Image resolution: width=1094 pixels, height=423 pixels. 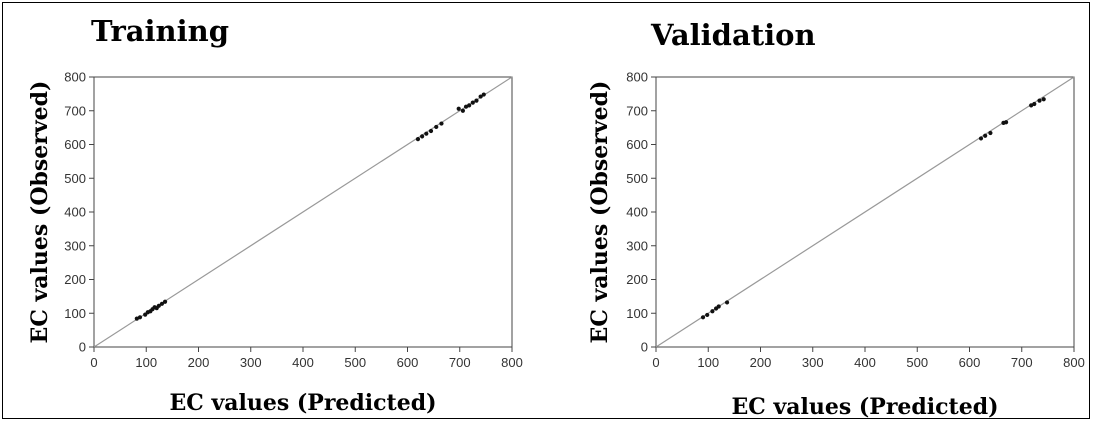 What do you see at coordinates (733, 35) in the screenshot?
I see `chart-title: Validation` at bounding box center [733, 35].